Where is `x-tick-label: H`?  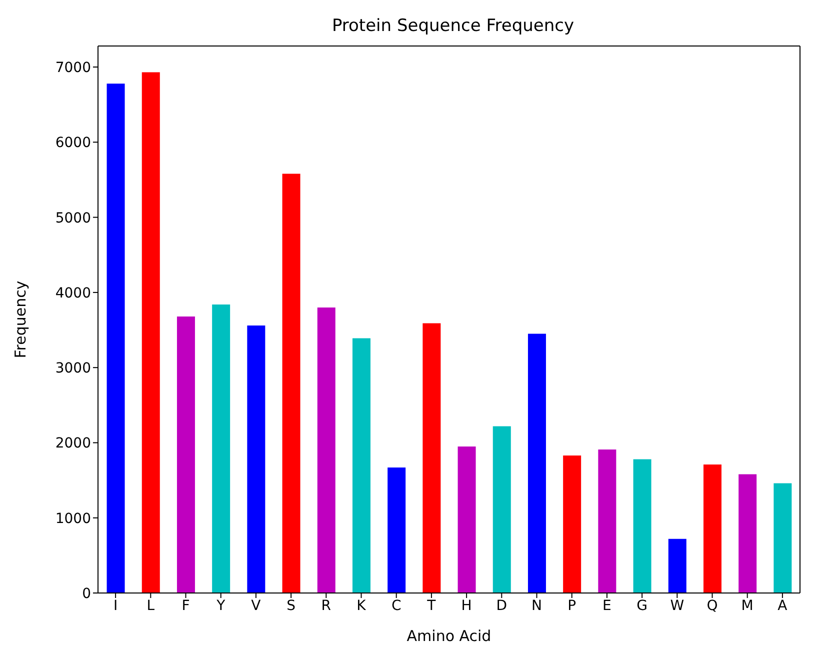
x-tick-label: H is located at coordinates (466, 606).